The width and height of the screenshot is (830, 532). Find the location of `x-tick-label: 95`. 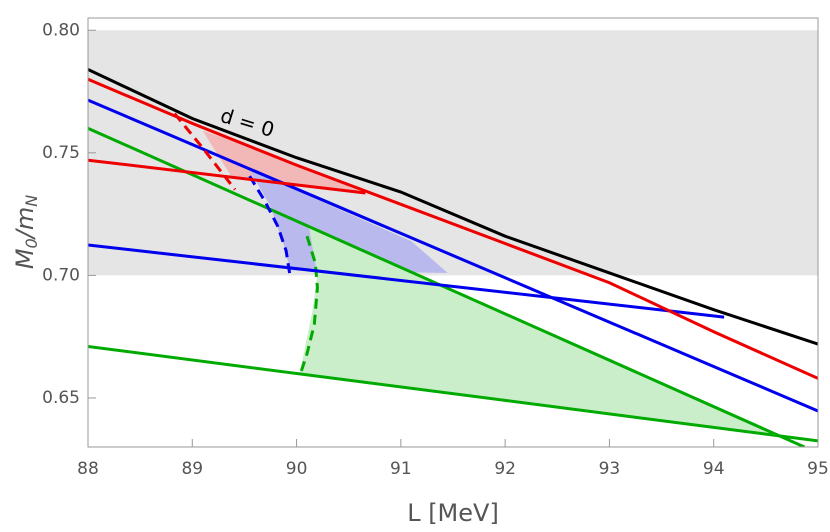

x-tick-label: 95 is located at coordinates (818, 469).